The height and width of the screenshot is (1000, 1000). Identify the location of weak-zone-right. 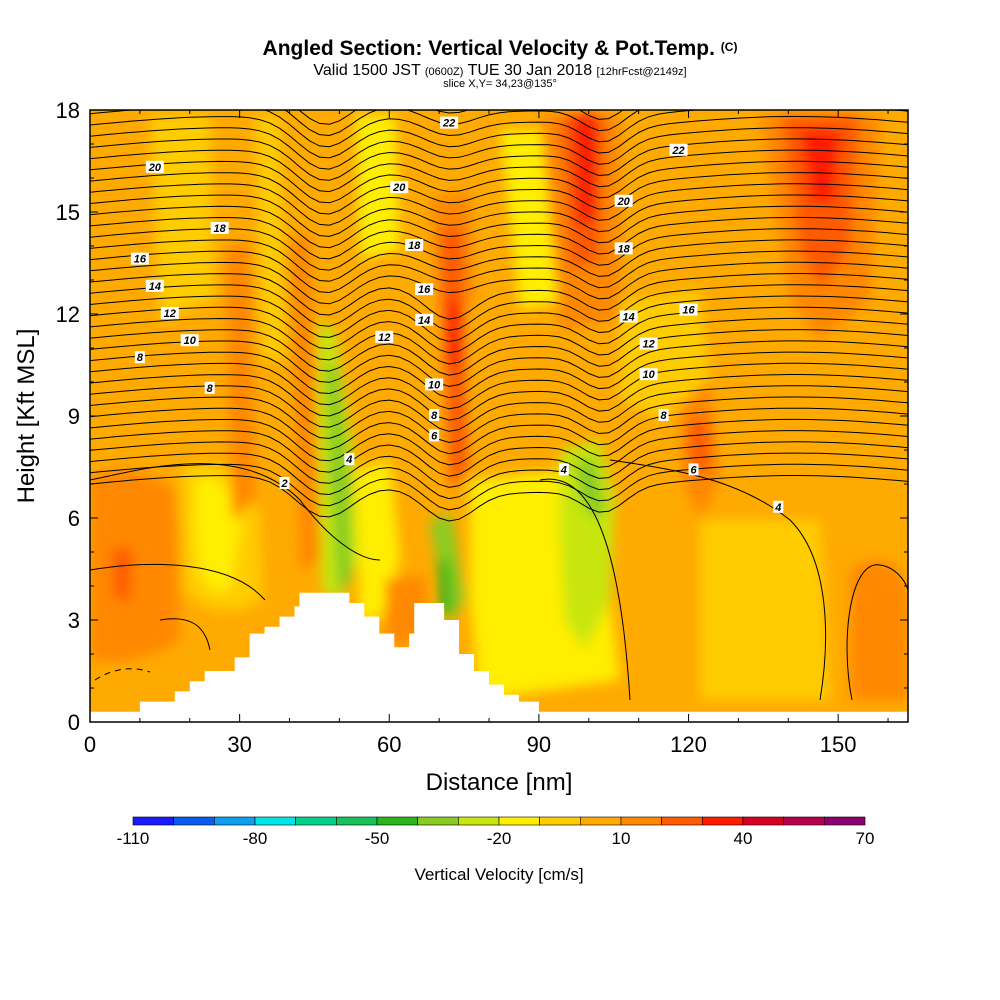
(665, 355).